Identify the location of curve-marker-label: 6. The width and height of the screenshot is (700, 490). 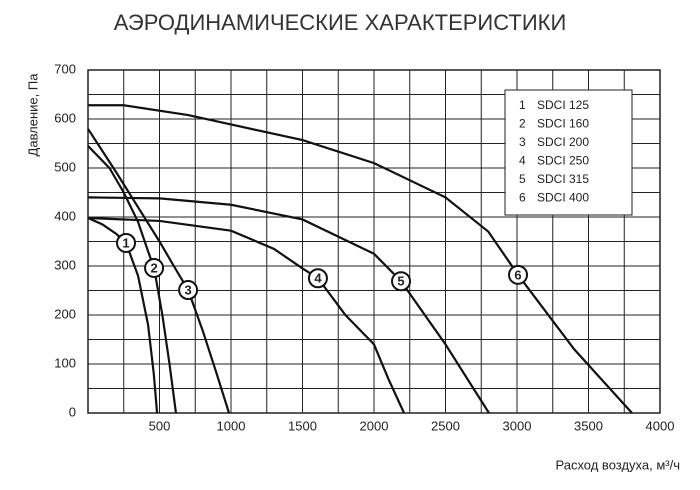
(517, 274).